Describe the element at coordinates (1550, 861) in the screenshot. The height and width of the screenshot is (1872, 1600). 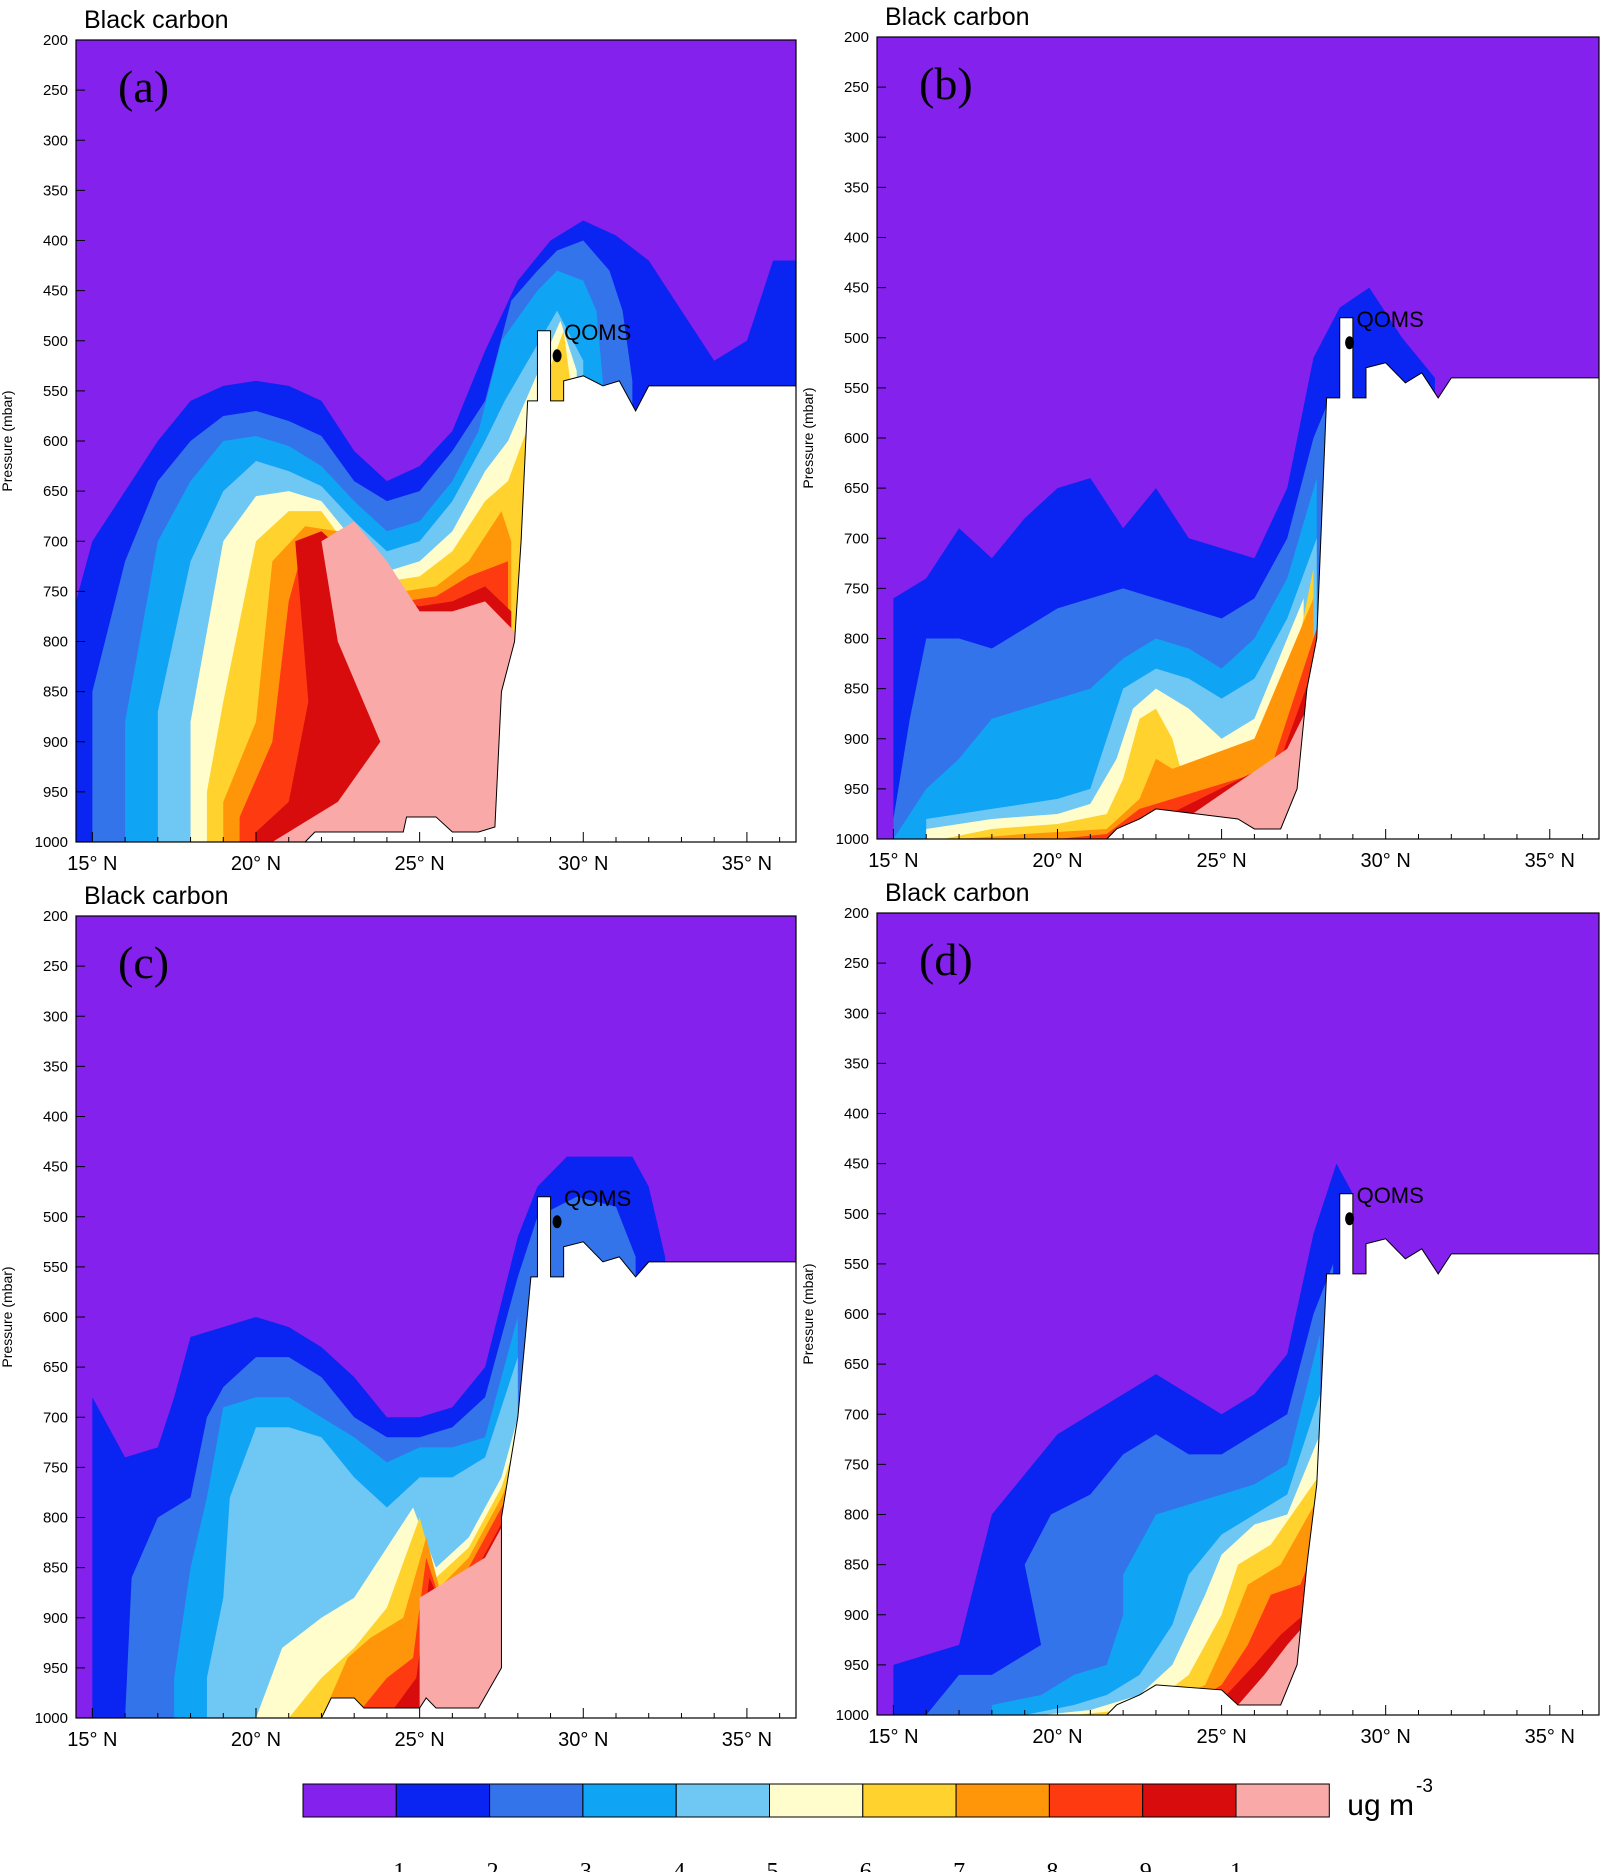
I see `xtick-label: 35° N` at that location.